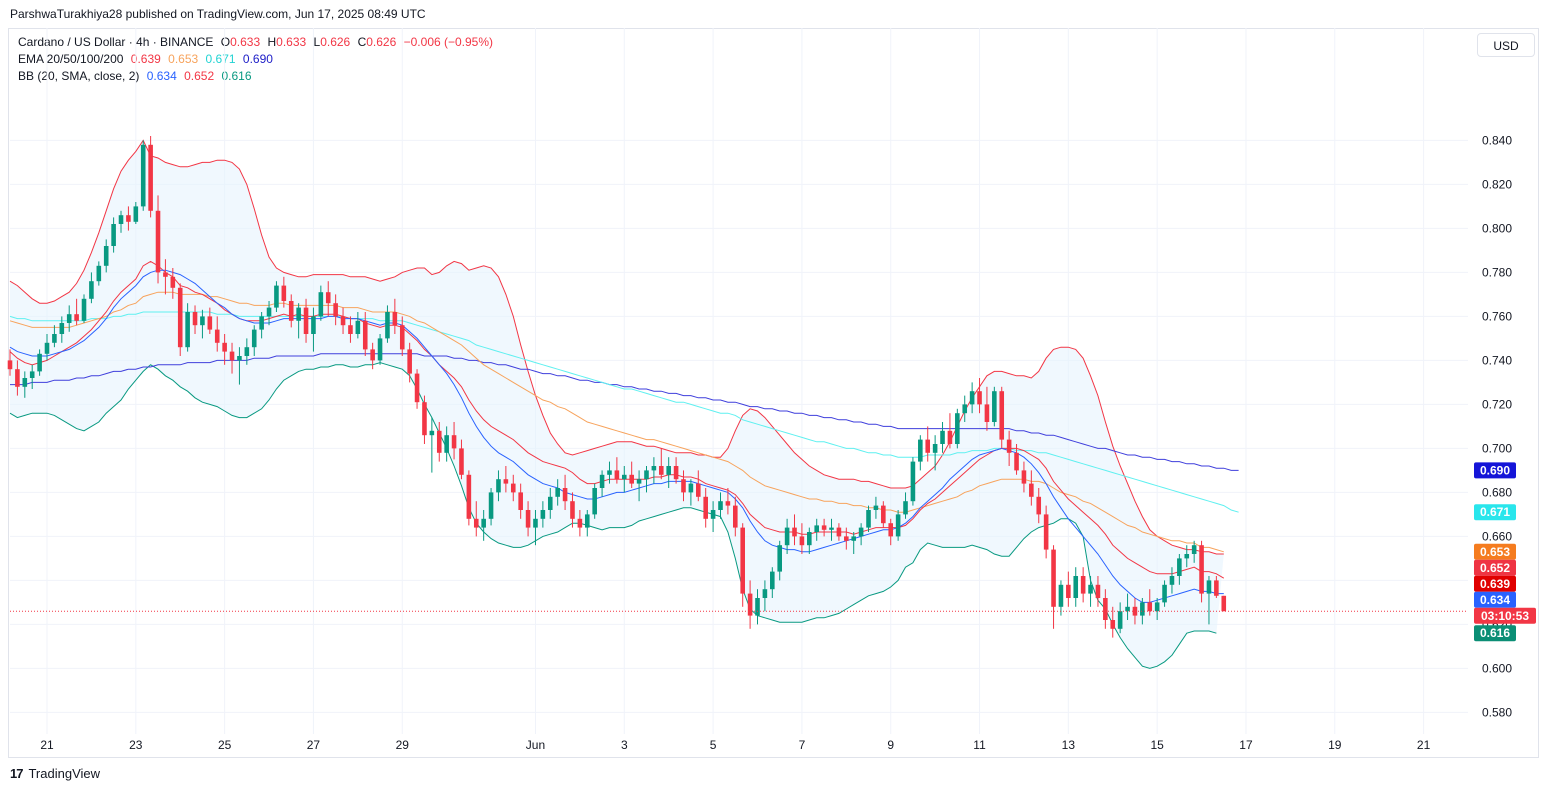 Image resolution: width=1549 pixels, height=794 pixels. I want to click on x-tick-label: 5, so click(713, 745).